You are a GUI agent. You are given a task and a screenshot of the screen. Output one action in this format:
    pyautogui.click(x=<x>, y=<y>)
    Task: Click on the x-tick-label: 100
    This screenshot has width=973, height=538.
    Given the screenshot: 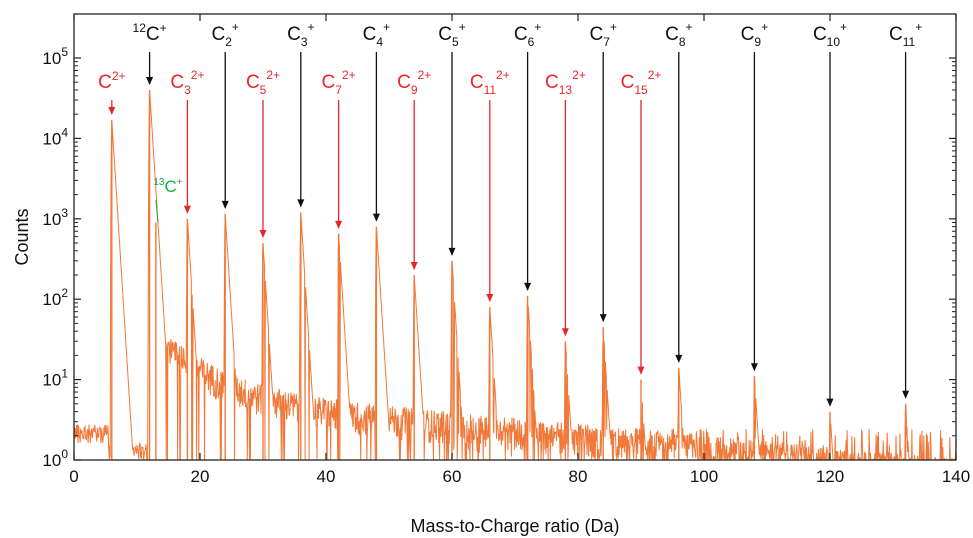 What is the action you would take?
    pyautogui.click(x=704, y=476)
    